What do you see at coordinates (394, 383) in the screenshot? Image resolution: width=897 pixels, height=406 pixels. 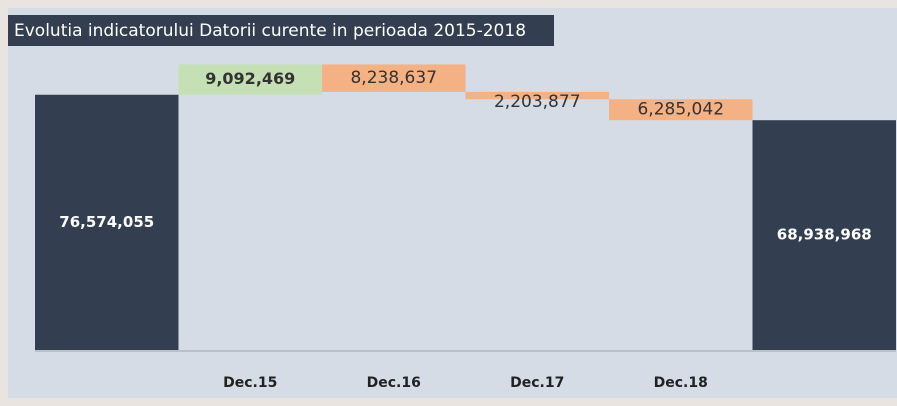 I see `x-tick-label: Dec.16` at bounding box center [394, 383].